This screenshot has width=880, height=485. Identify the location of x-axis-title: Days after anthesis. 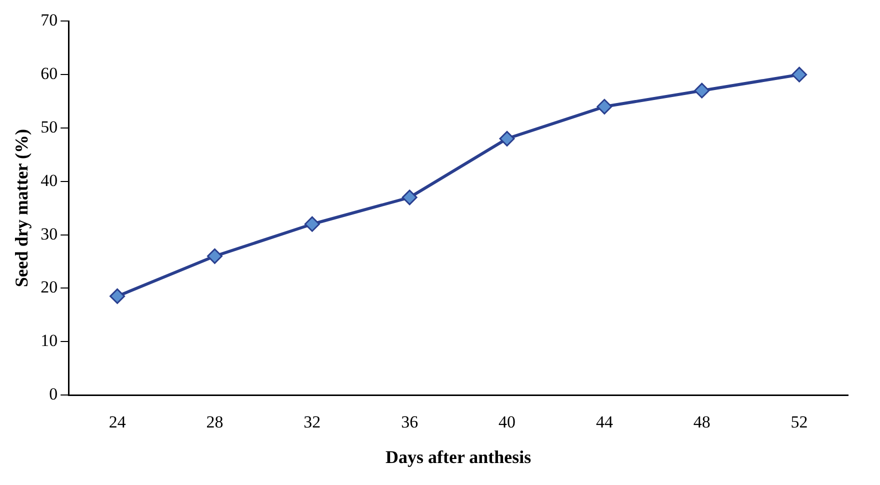
(458, 456).